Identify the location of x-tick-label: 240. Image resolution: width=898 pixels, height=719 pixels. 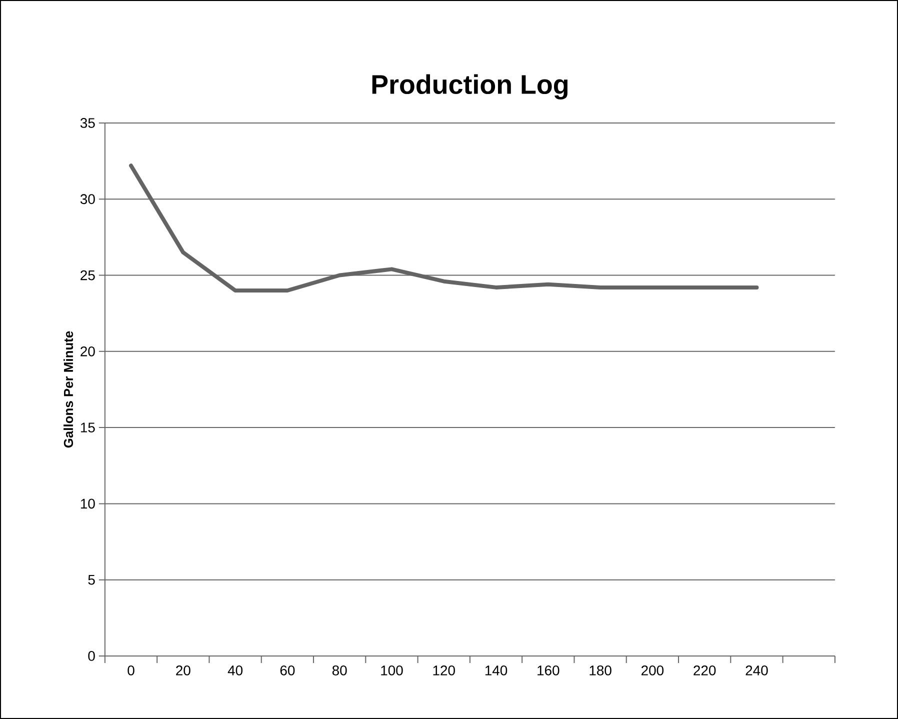
(757, 670).